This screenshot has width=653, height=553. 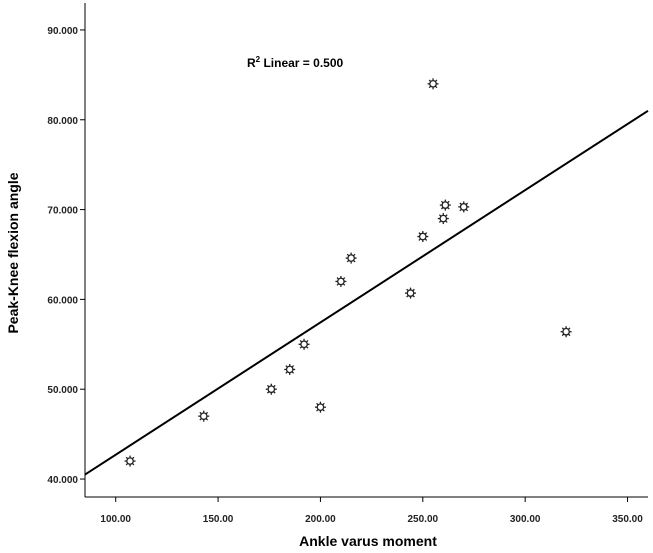 What do you see at coordinates (301, 63) in the screenshot?
I see `r-squared-text: Linear = 0.500` at bounding box center [301, 63].